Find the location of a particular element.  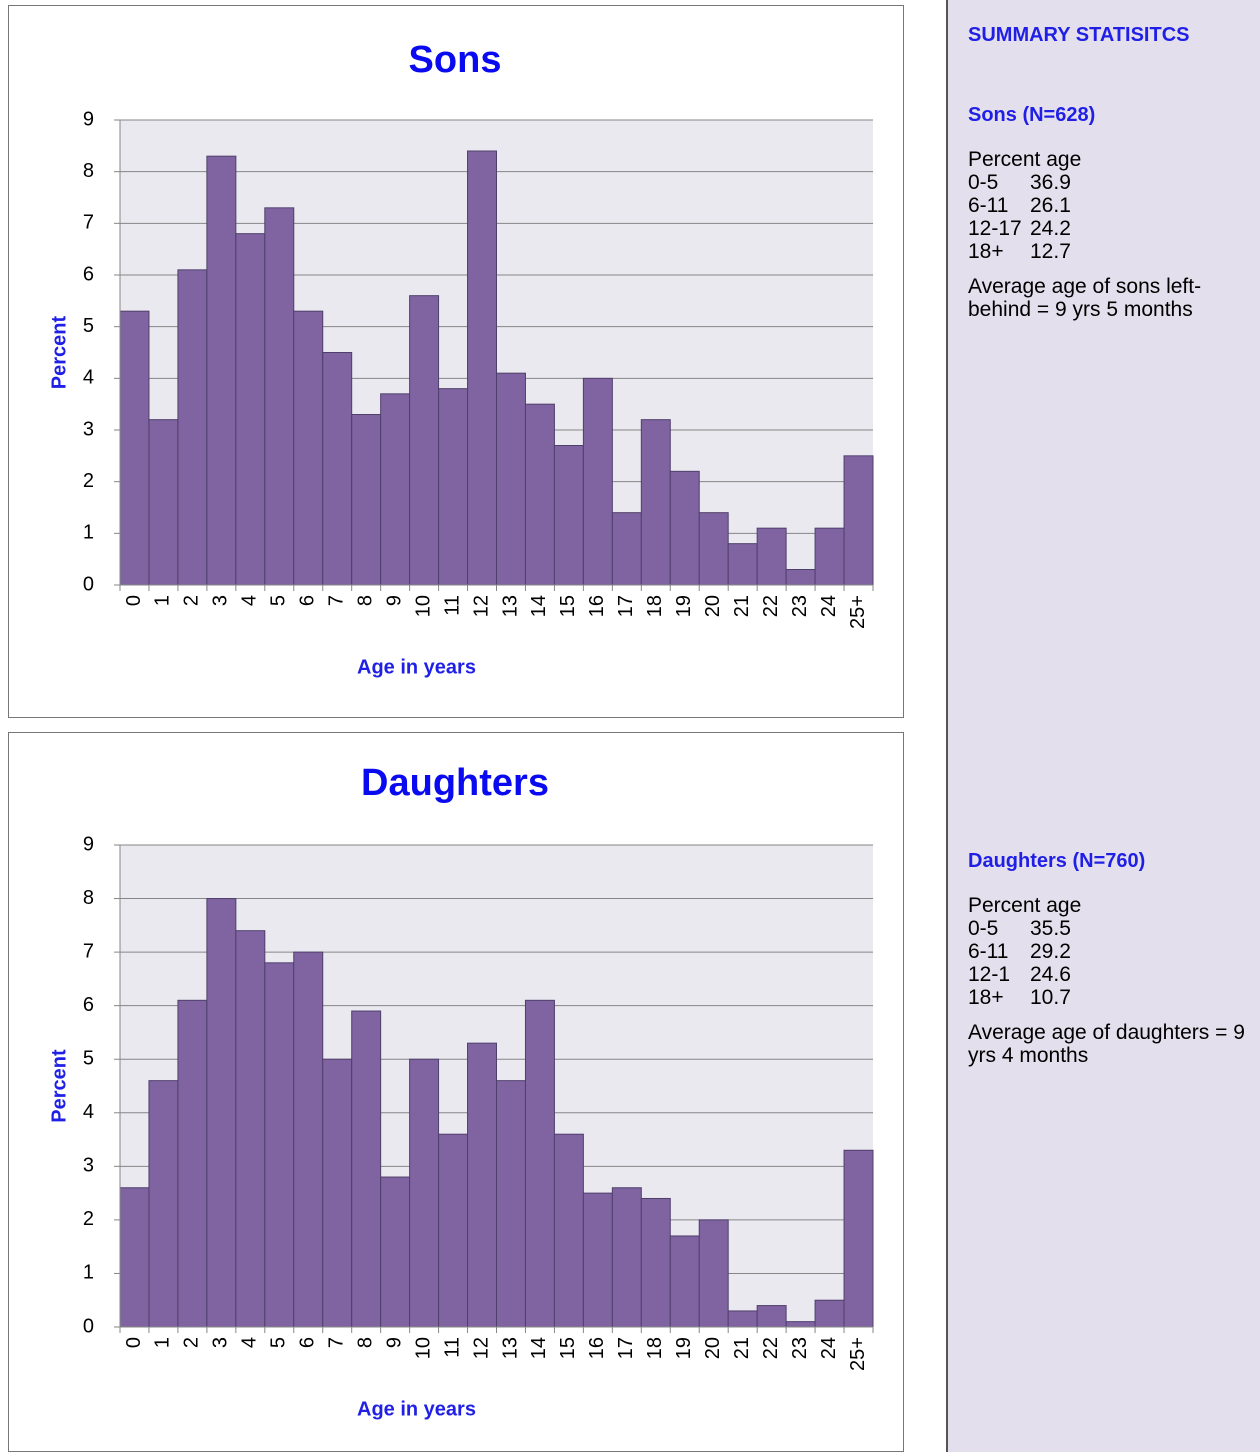

x-tick-label: 8 is located at coordinates (365, 600).